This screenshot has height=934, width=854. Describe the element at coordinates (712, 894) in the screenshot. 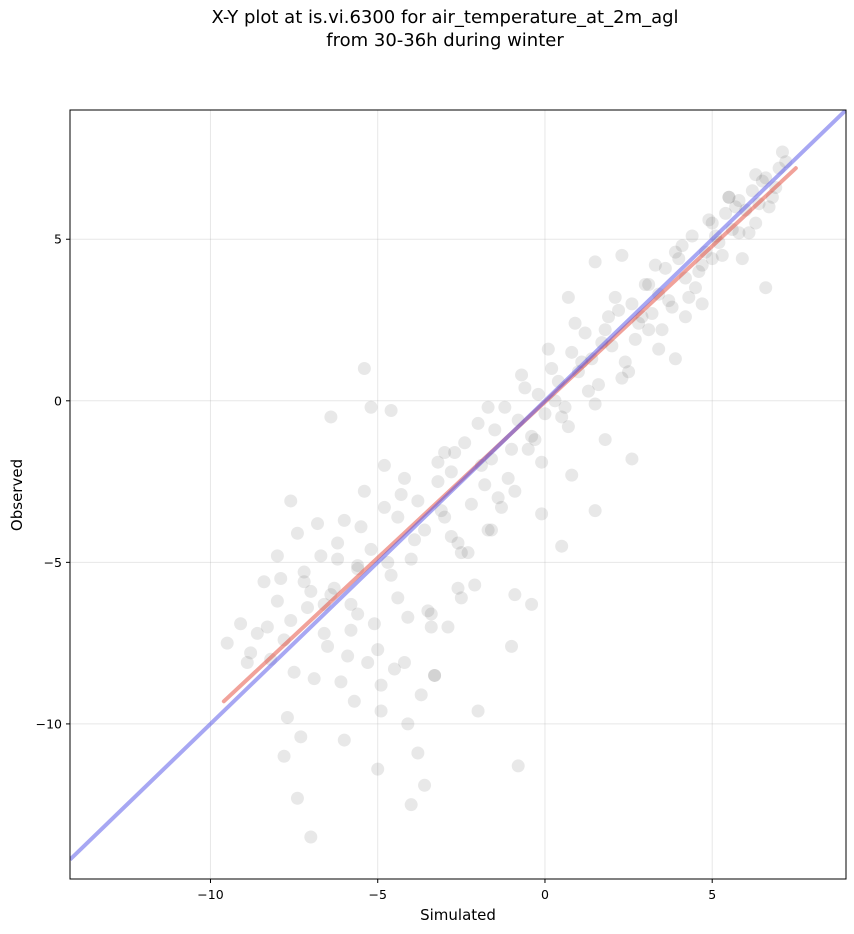

I see `x-tick-label: 5` at that location.